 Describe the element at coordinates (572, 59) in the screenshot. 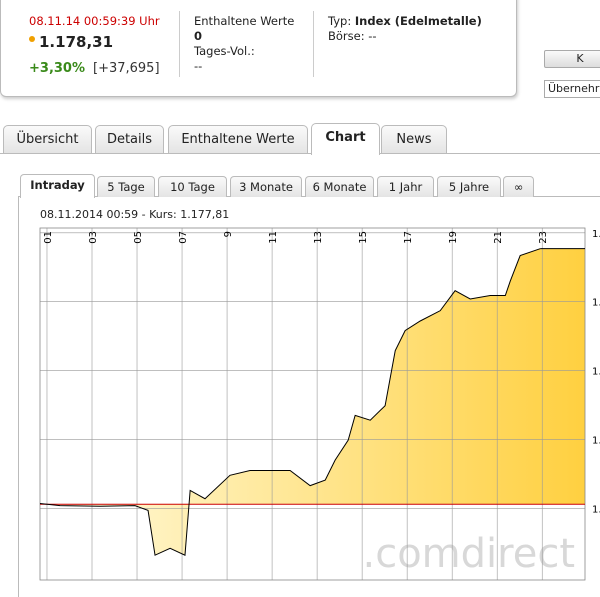

I see `button: K` at that location.